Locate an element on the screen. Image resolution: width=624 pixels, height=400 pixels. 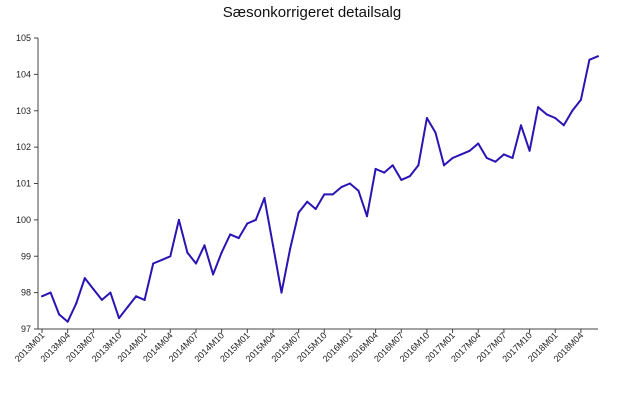
chart-title: Sæsonkorrigeret detailsalg is located at coordinates (312, 12).